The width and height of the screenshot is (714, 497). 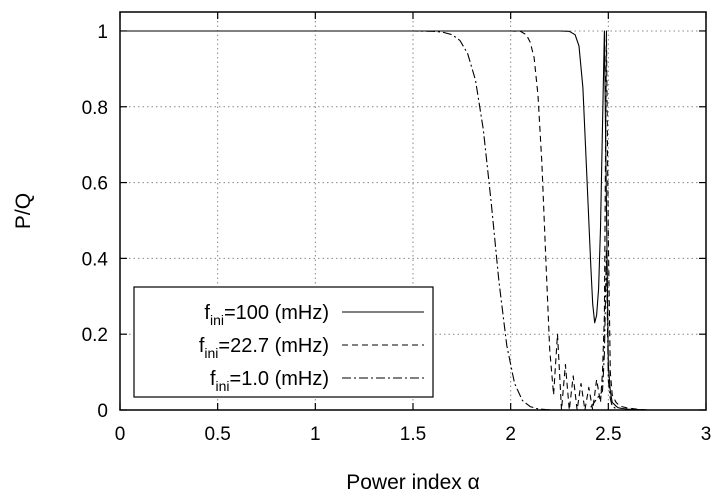 I want to click on y-tick-label: 0.2, so click(x=95, y=335).